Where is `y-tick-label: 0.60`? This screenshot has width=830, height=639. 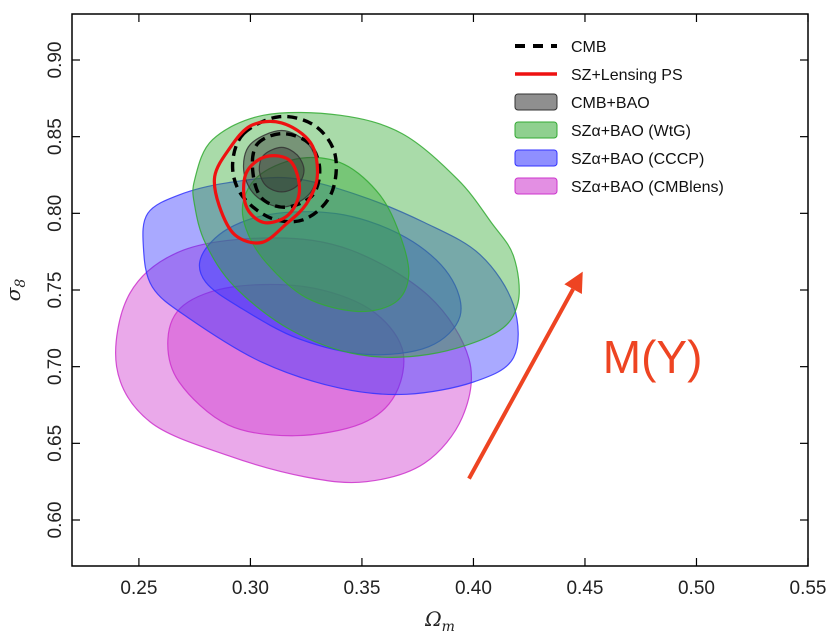
y-tick-label: 0.60 is located at coordinates (55, 520).